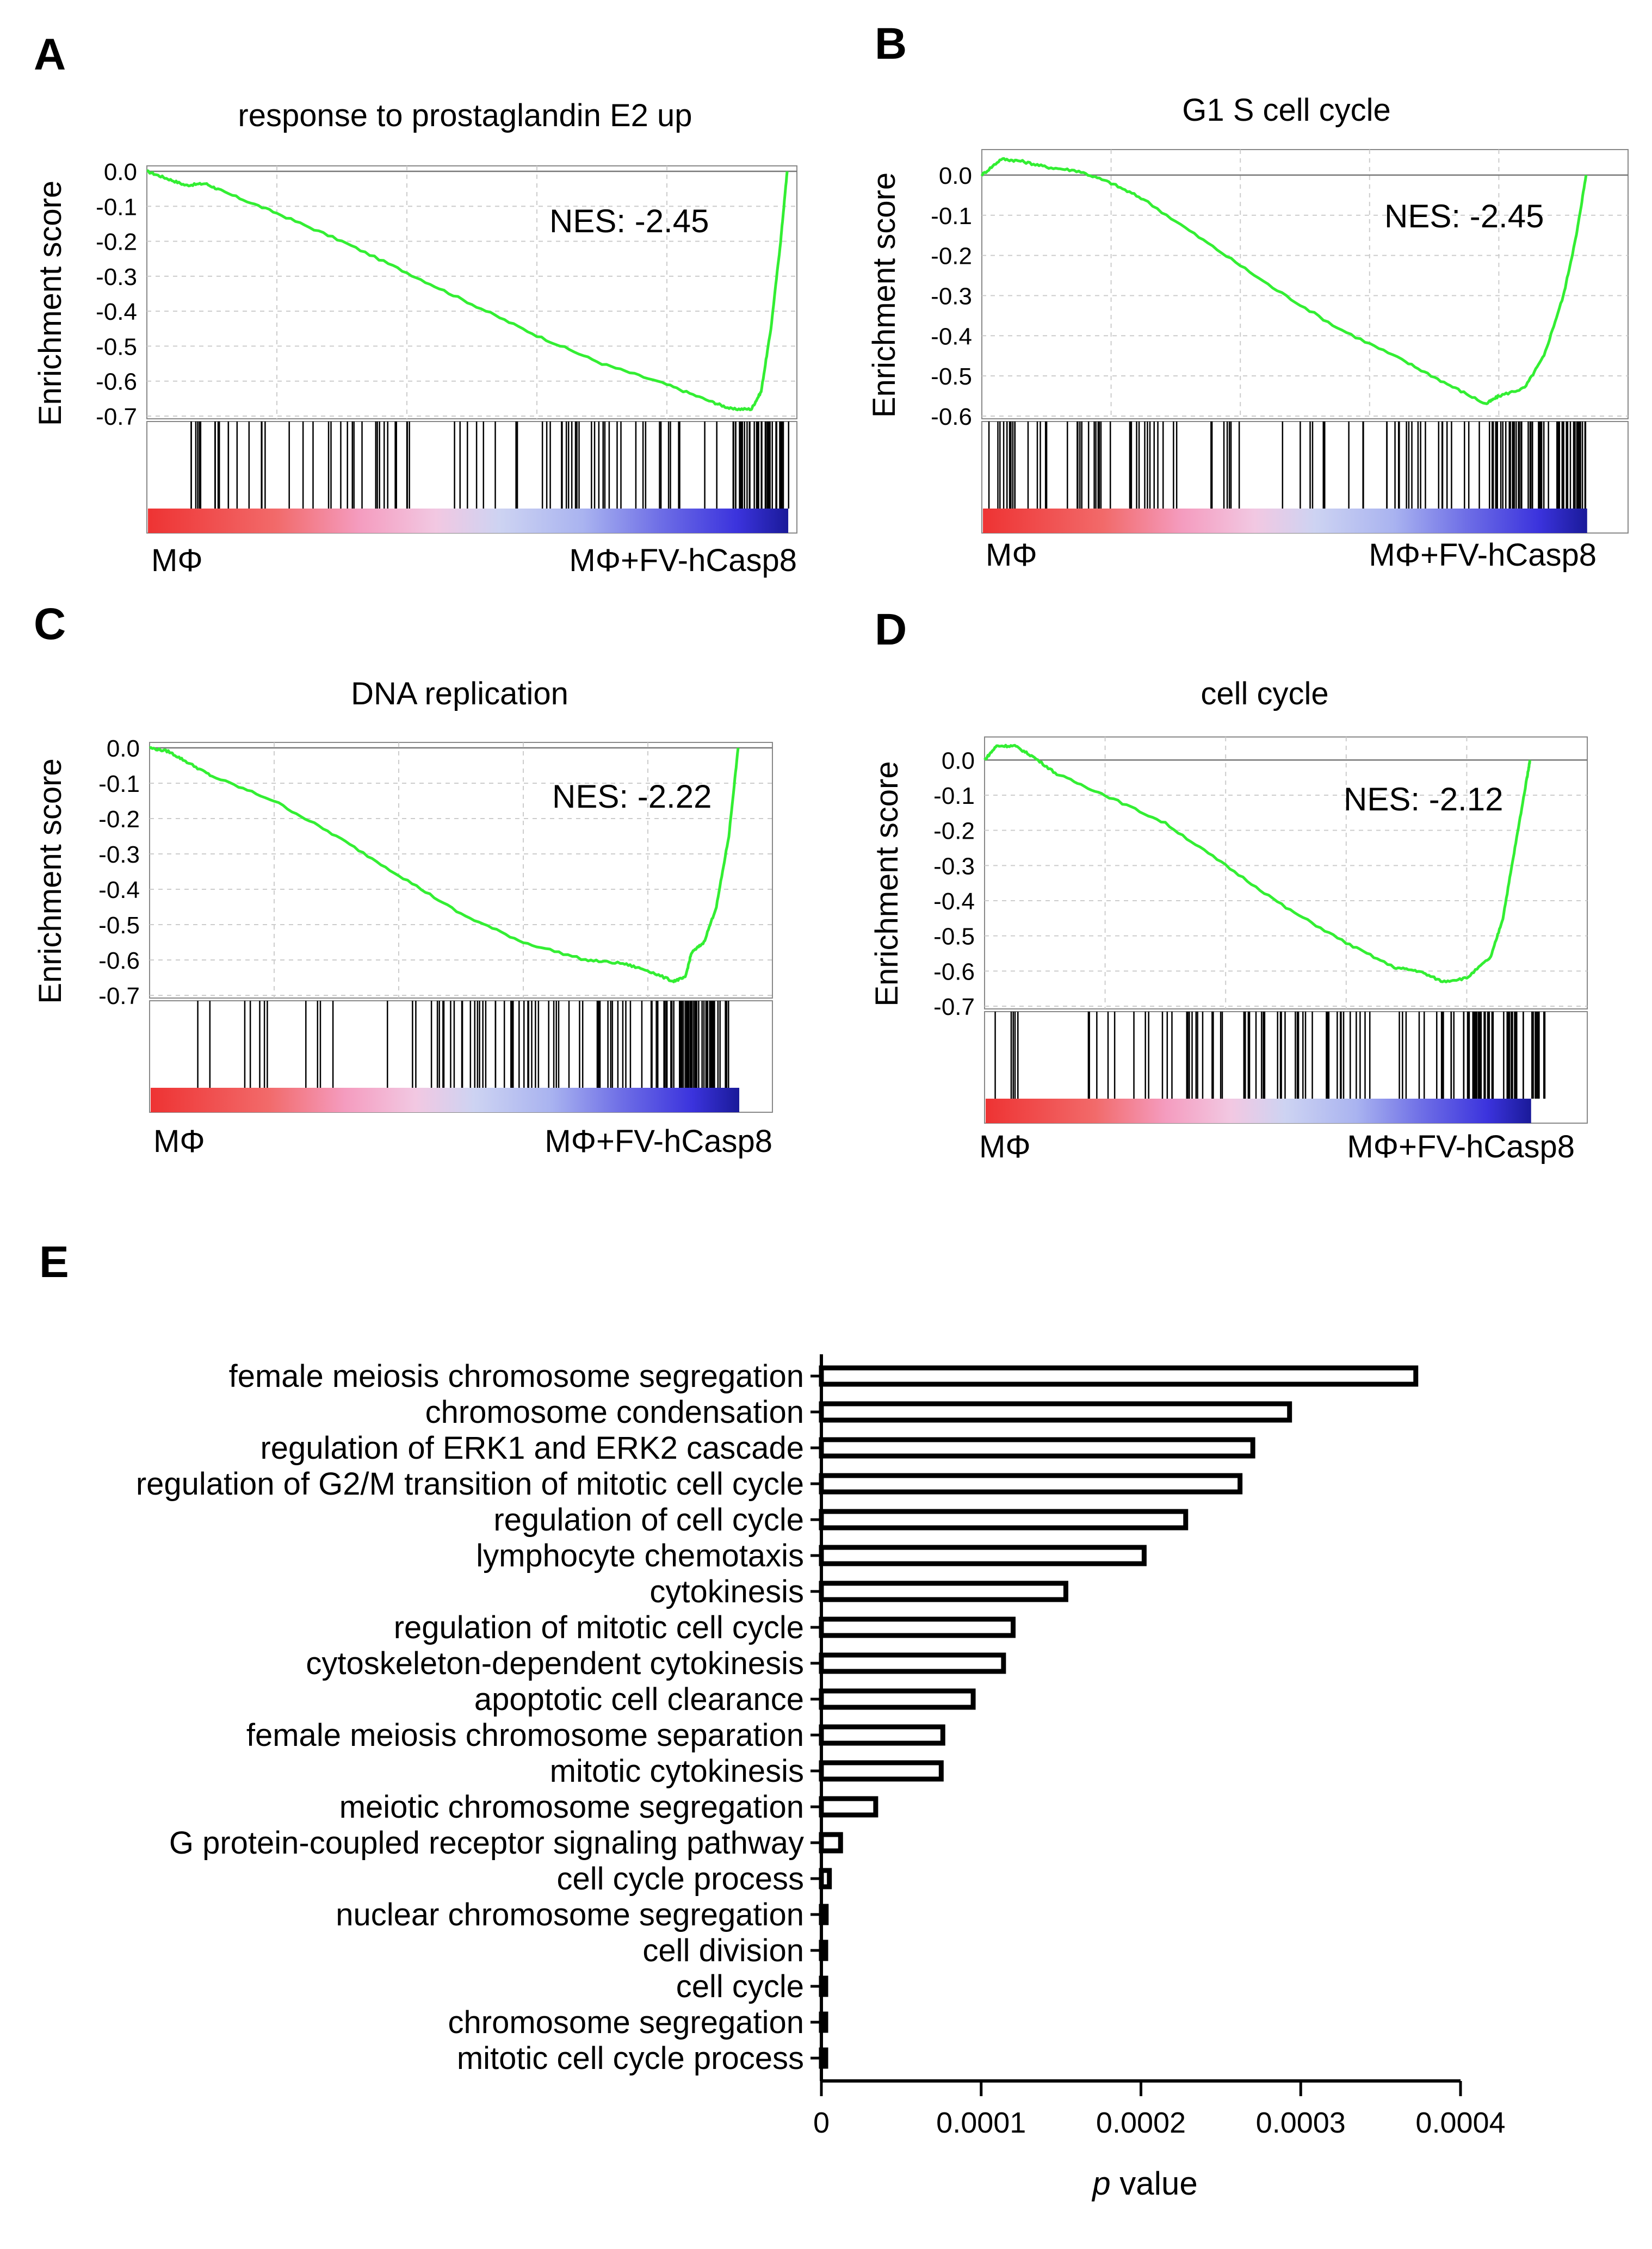 The height and width of the screenshot is (2249, 1652). Describe the element at coordinates (50, 624) in the screenshot. I see `panel-letter: C` at that location.